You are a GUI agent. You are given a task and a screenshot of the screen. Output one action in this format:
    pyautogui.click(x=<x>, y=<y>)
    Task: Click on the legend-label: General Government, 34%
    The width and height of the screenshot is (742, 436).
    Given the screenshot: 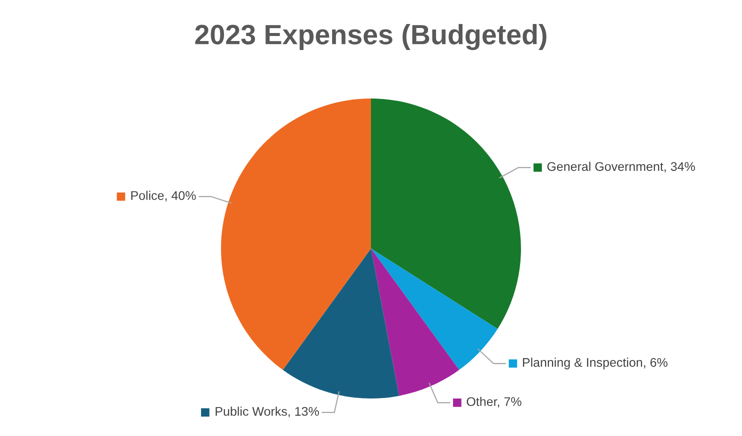 What is the action you would take?
    pyautogui.click(x=621, y=167)
    